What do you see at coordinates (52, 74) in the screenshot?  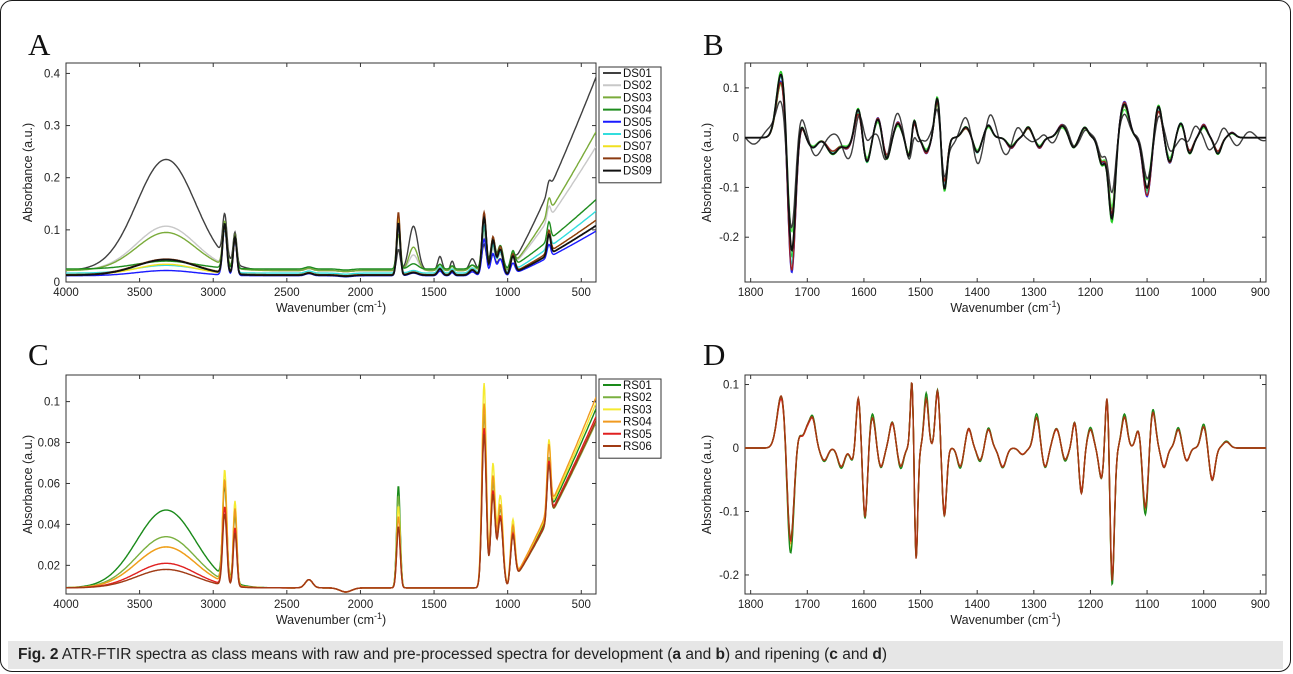 I see `y-tick-label: 0.4` at bounding box center [52, 74].